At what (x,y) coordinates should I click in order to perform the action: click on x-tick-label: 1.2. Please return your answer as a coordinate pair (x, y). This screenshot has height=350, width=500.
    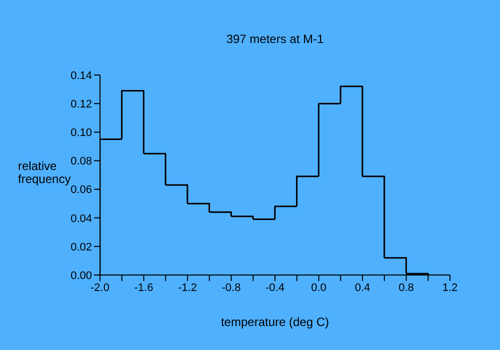
    Looking at the image, I should click on (450, 288).